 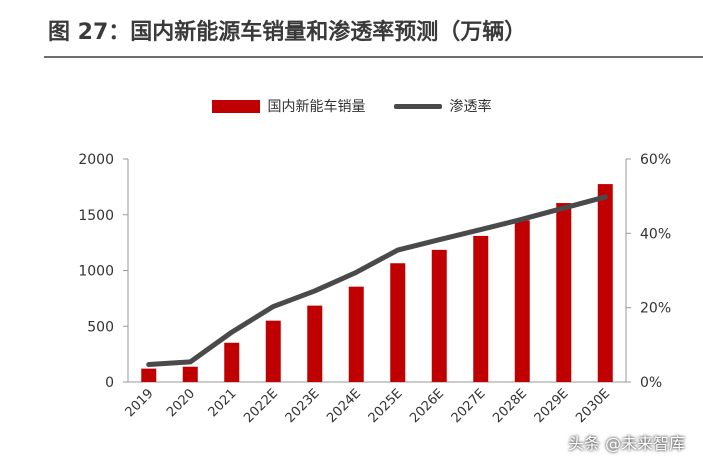 I want to click on y-right-tick-label: 60%, so click(x=655, y=160).